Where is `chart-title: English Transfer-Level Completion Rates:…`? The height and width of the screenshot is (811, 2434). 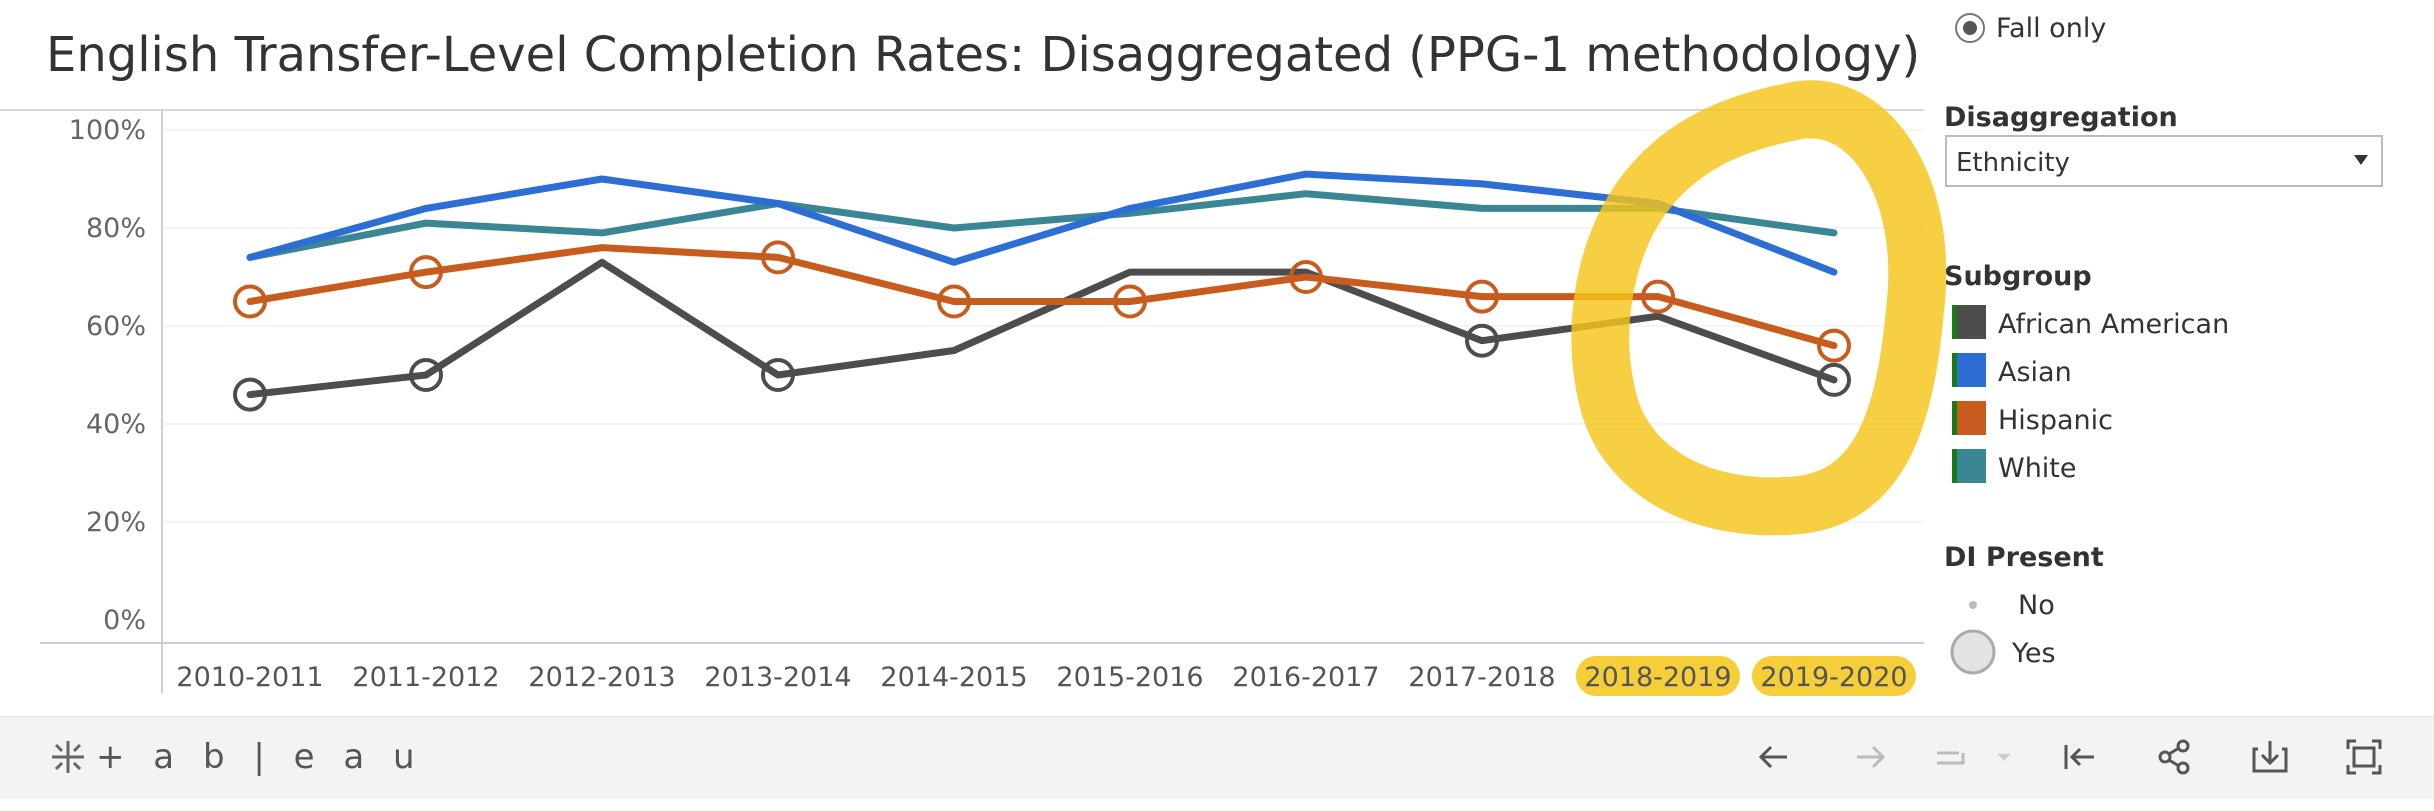
chart-title: English Transfer-Level Completion Rates:… is located at coordinates (983, 55).